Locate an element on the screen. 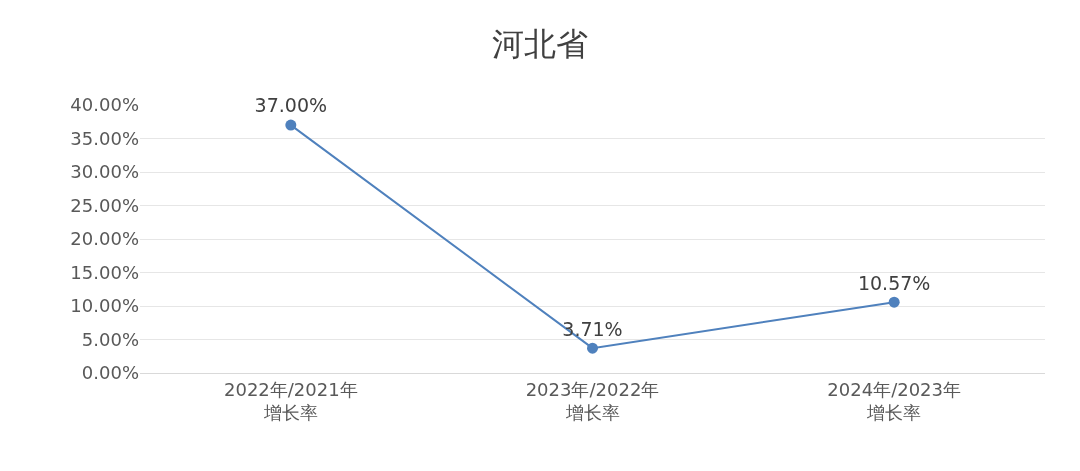 The image size is (1080, 471). y-tick-label: 20.00% is located at coordinates (104, 239).